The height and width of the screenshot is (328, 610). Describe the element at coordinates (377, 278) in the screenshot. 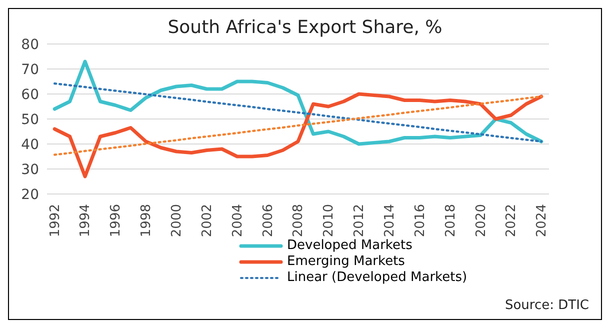

I see `legend-label: Linear (Developed Markets)` at that location.